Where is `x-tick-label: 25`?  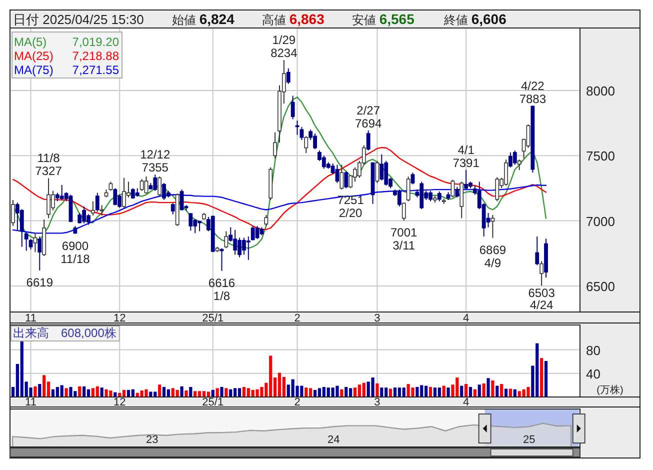 x-tick-label: 25 is located at coordinates (529, 440).